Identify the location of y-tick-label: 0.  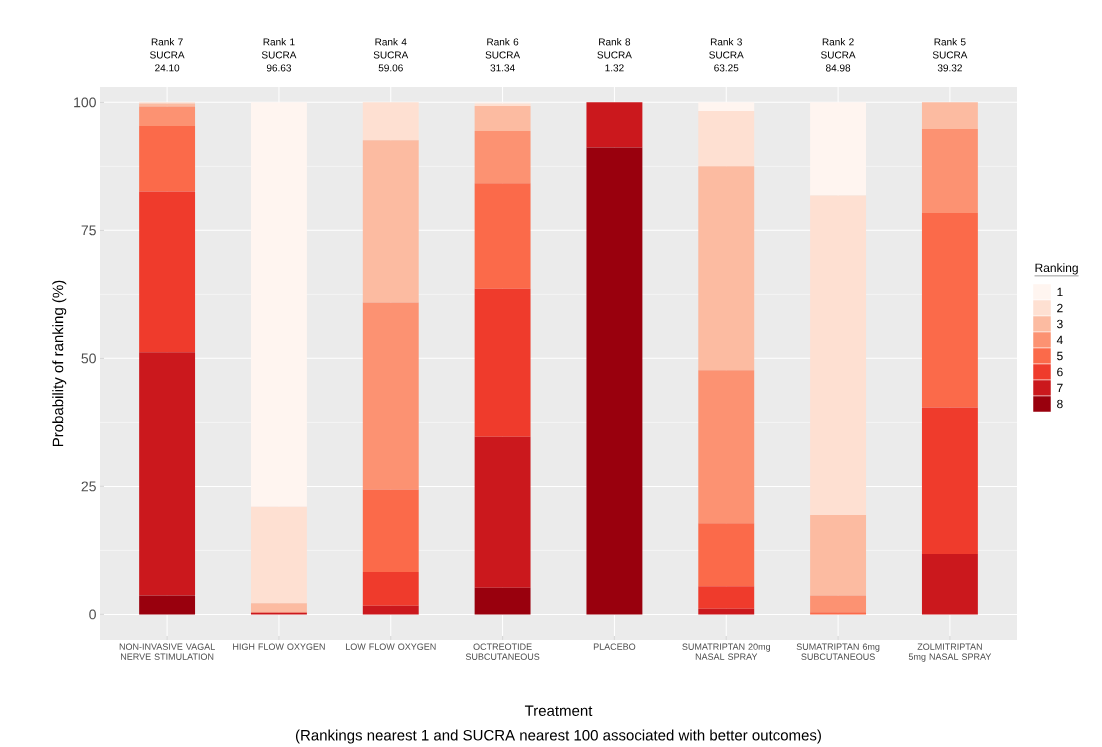
(92, 614).